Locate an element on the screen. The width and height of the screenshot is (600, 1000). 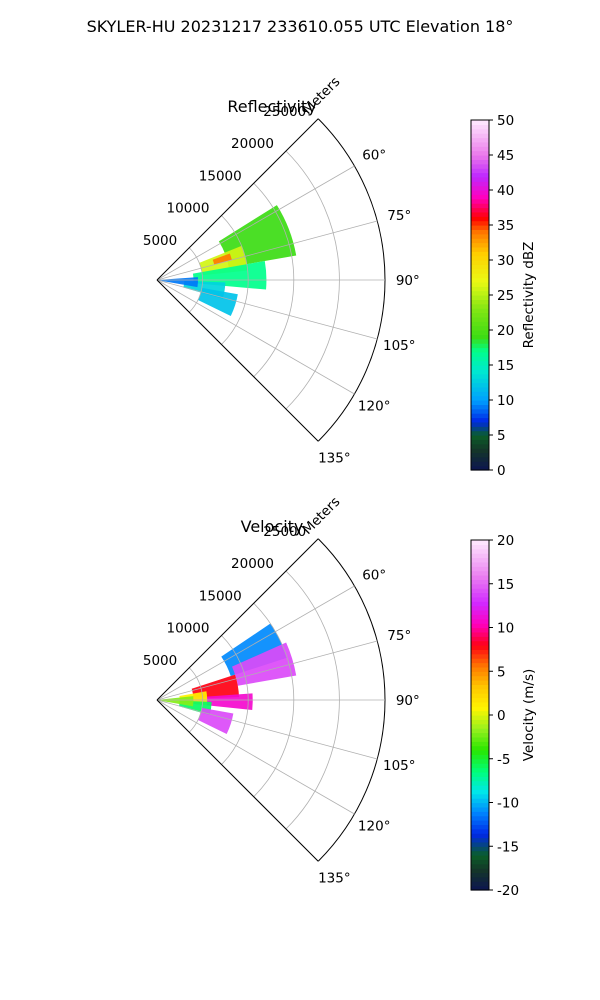
angle-tick-label: 120° is located at coordinates (374, 826).